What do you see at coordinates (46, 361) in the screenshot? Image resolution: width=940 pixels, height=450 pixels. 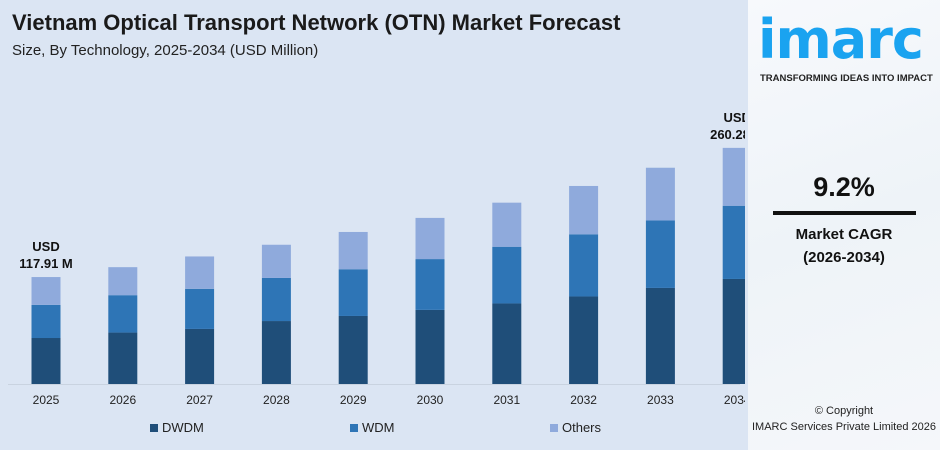 I see `bar-dwdm-2025` at bounding box center [46, 361].